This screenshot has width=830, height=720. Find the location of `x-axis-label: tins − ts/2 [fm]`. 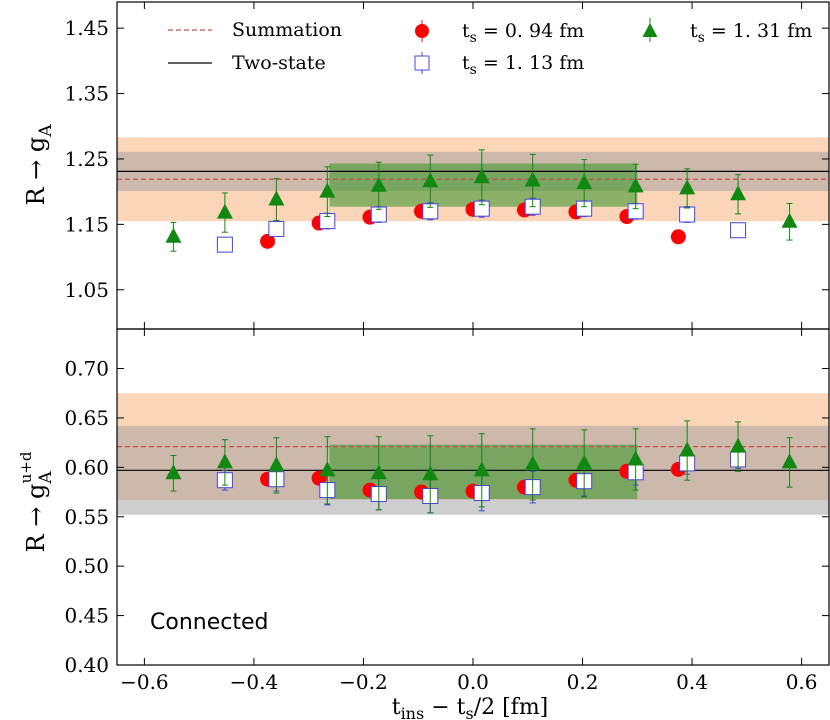

x-axis-label: tins − ts/2 [fm] is located at coordinates (470, 707).